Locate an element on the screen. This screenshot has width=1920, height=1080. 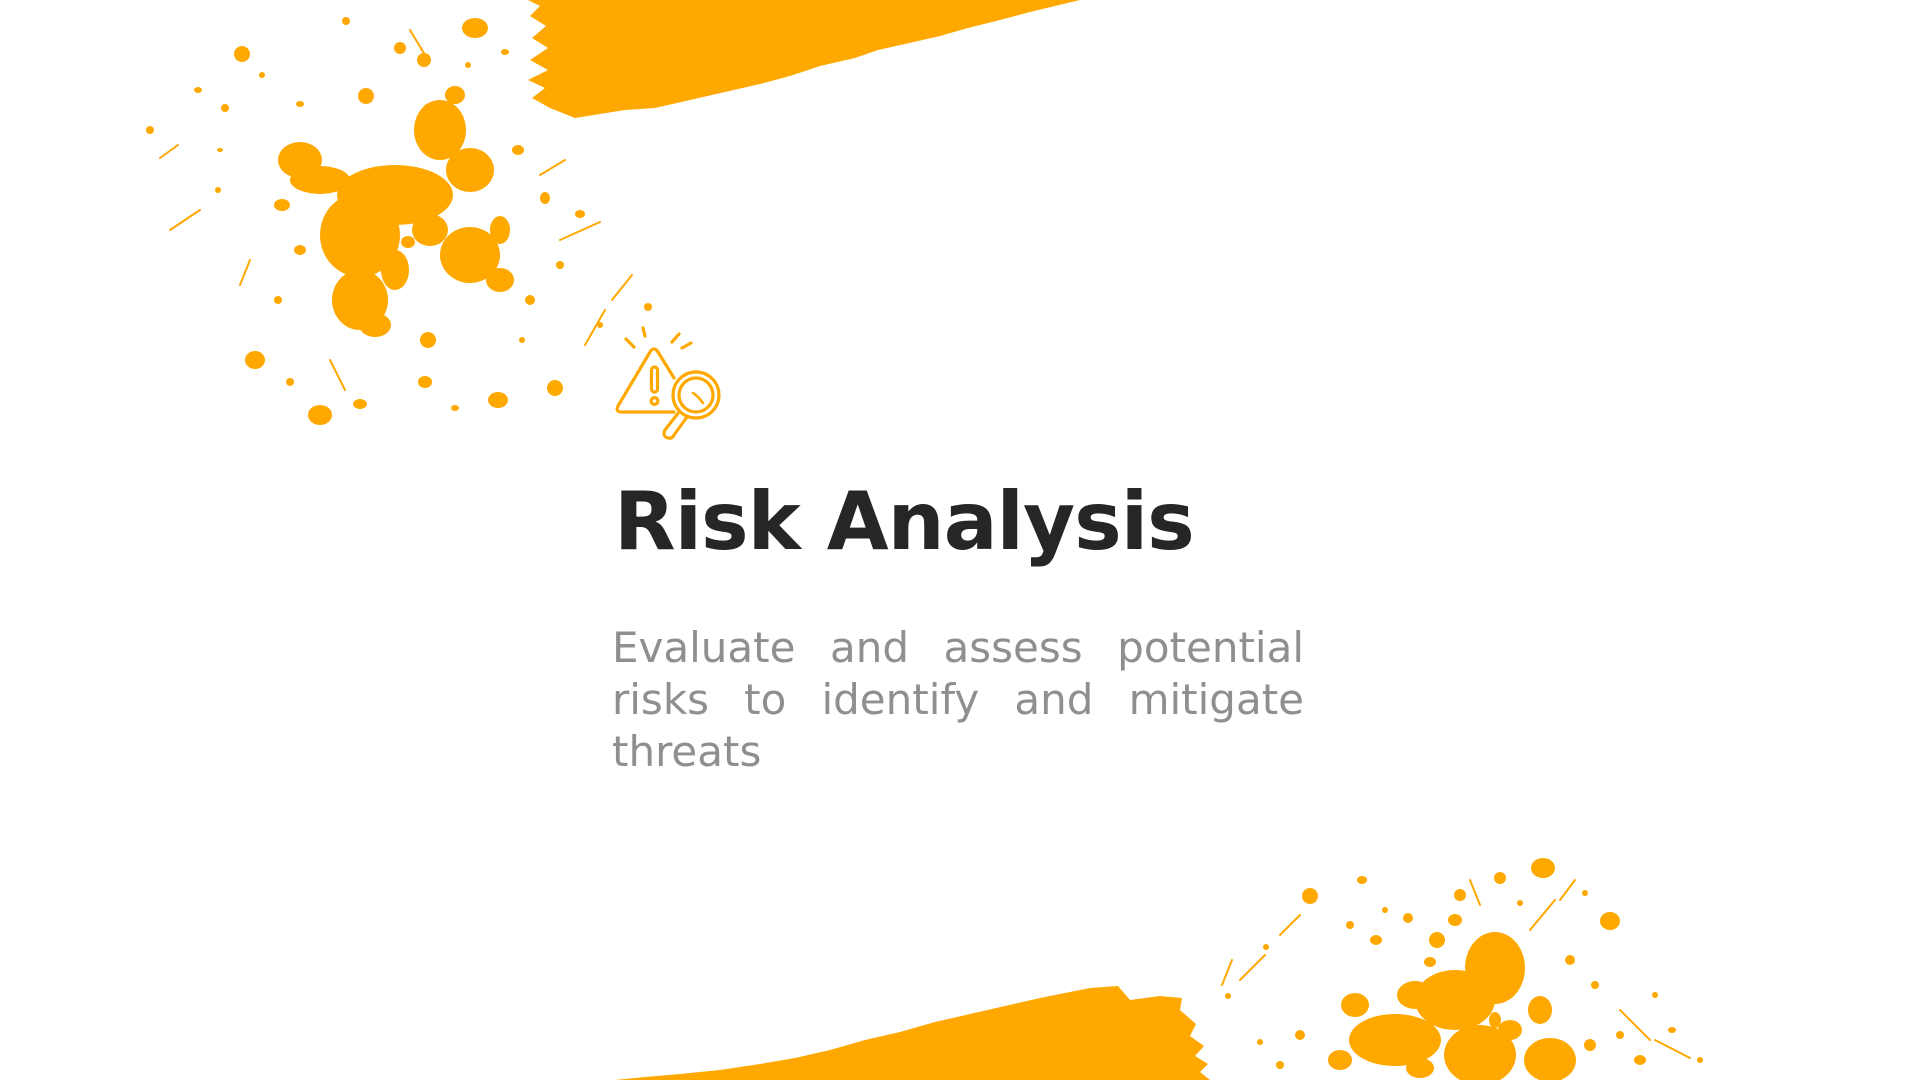
top-left-splash is located at coordinates (399, 221).